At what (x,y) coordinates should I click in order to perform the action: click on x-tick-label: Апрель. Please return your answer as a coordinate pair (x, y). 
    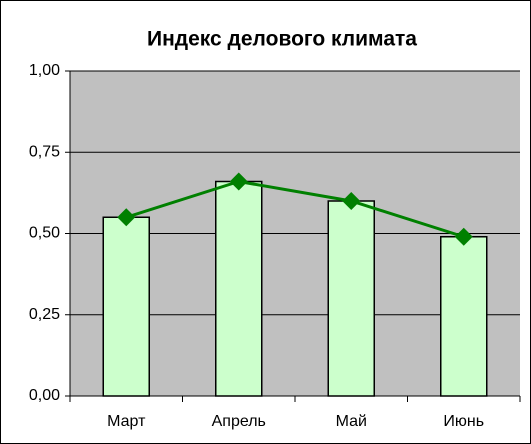
    Looking at the image, I should click on (239, 421).